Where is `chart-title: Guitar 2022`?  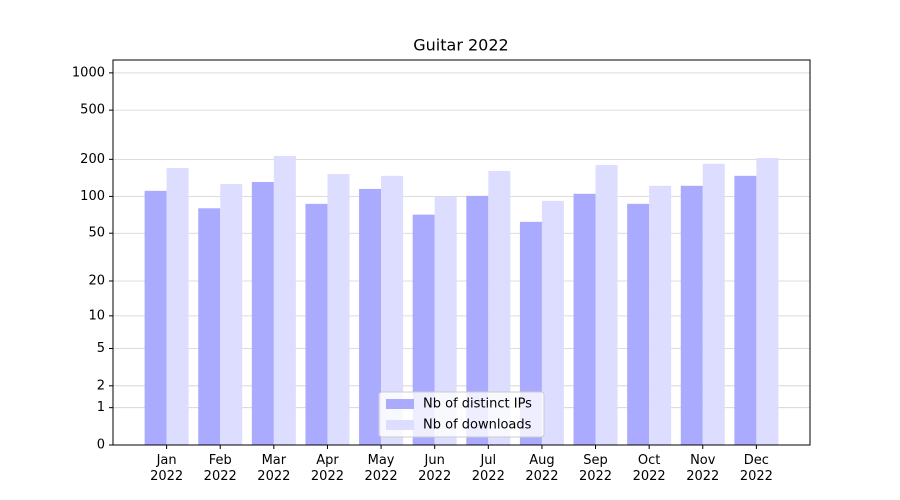 chart-title: Guitar 2022 is located at coordinates (460, 45).